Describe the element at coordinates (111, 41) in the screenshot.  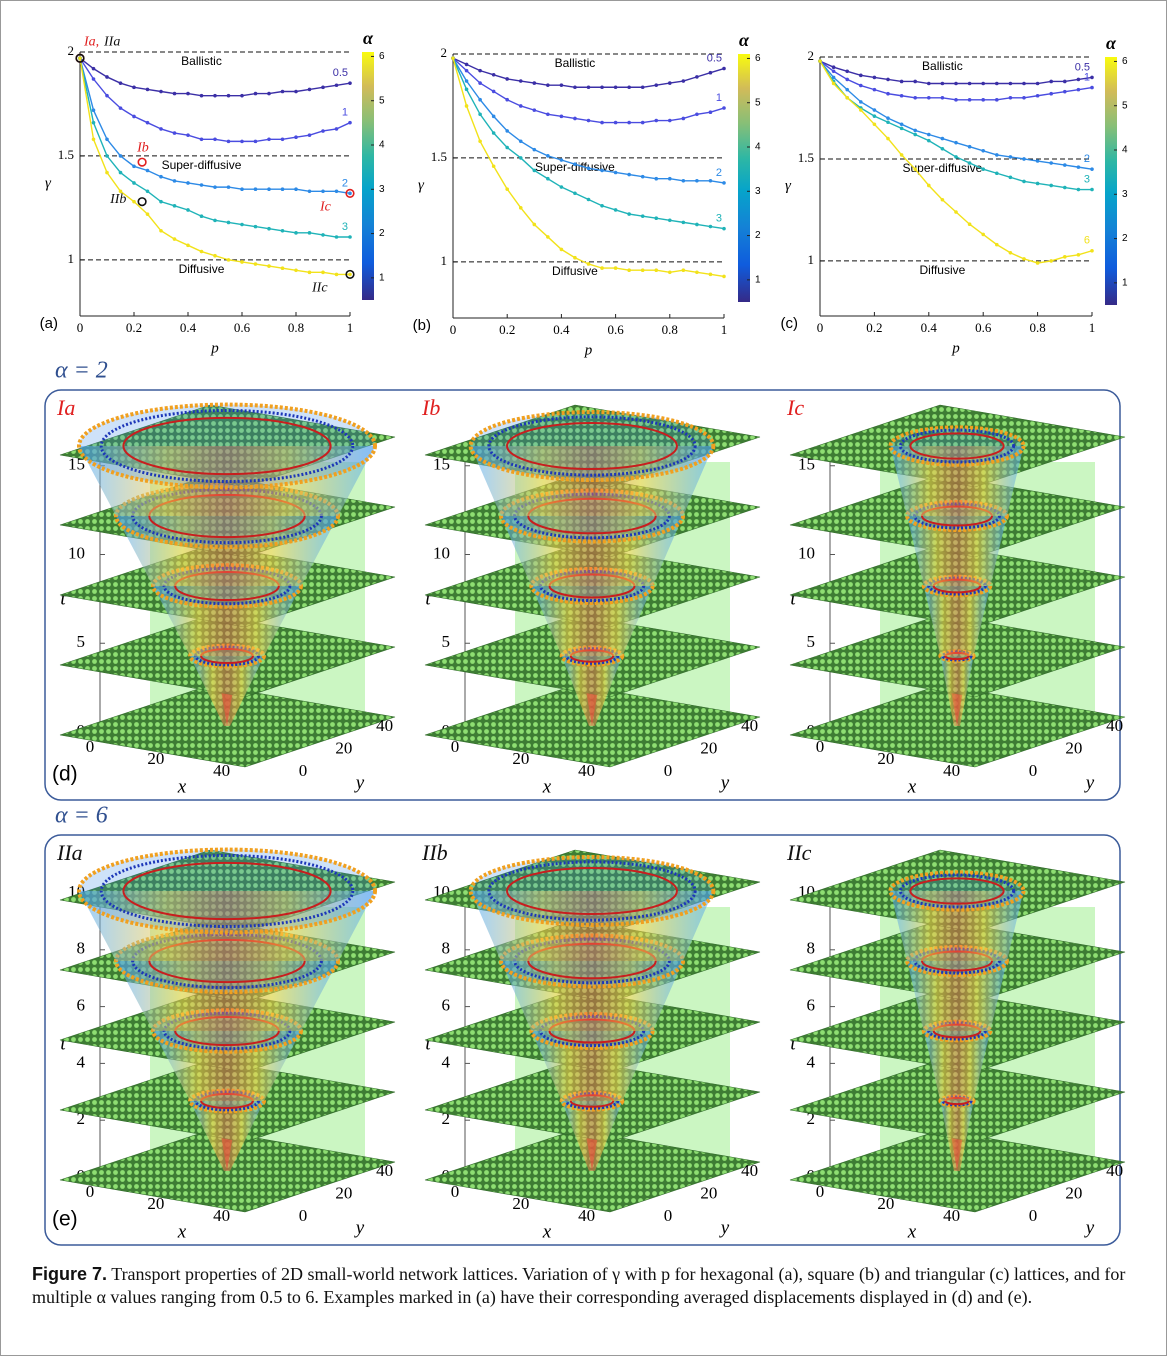
I see `marker-label: IIa` at that location.